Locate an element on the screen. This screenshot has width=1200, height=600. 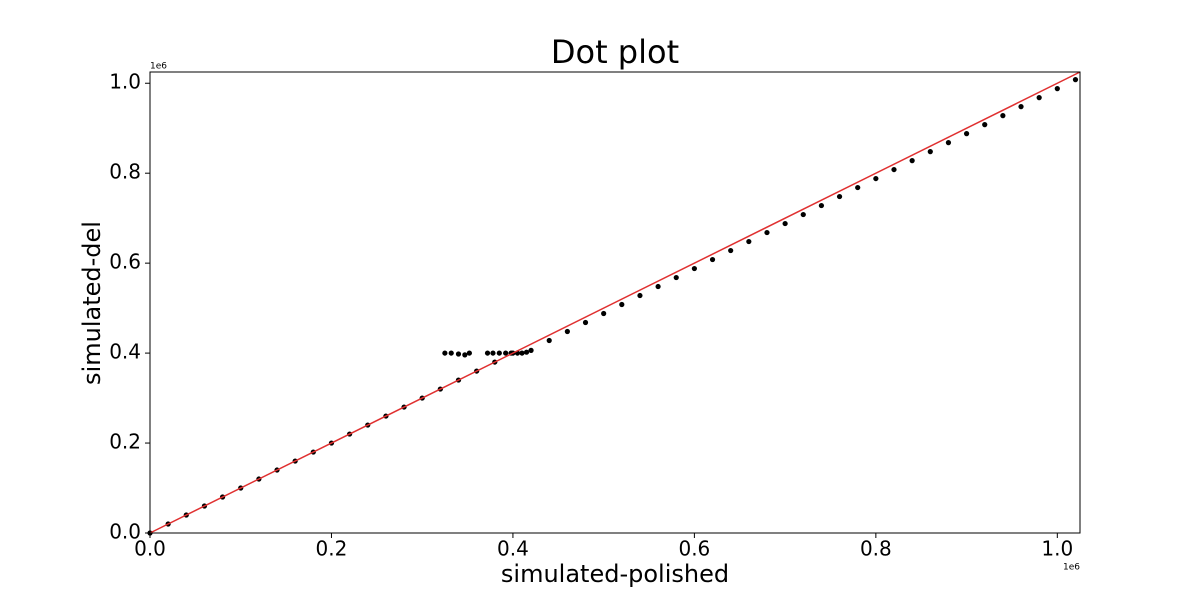
x-offset-label: 1e6 is located at coordinates (1071, 568).